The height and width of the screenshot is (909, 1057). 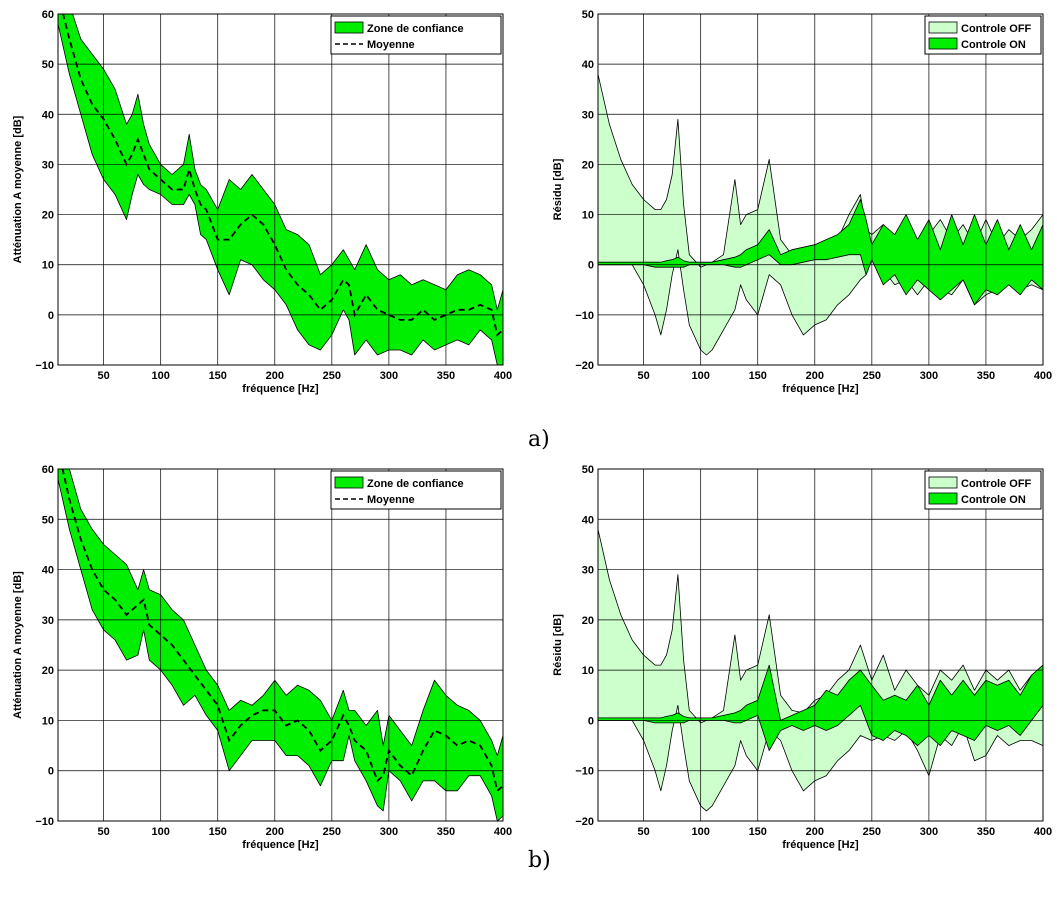 I want to click on series-mean-line, so click(x=282, y=175).